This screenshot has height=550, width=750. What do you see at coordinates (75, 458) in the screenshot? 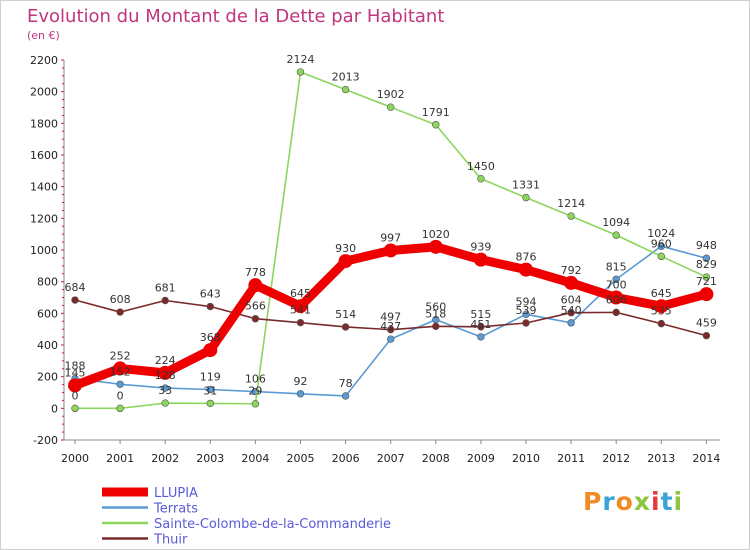
I see `x-tick-label: 2000` at bounding box center [75, 458].